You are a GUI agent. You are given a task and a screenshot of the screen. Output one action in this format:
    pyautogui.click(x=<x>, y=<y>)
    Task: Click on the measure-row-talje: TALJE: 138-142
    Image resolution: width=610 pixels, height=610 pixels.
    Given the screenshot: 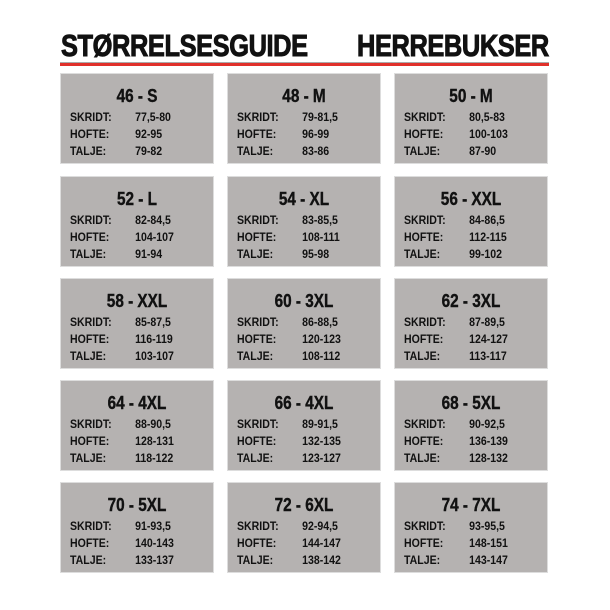 What is the action you would take?
    pyautogui.click(x=289, y=560)
    